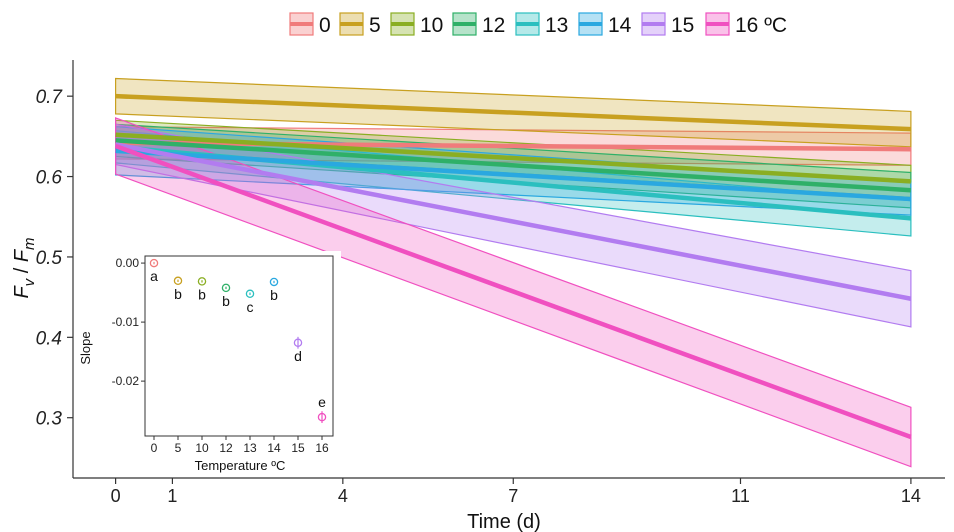 The height and width of the screenshot is (532, 954). What do you see at coordinates (375, 25) in the screenshot?
I see `legend-label-5c: 5` at bounding box center [375, 25].